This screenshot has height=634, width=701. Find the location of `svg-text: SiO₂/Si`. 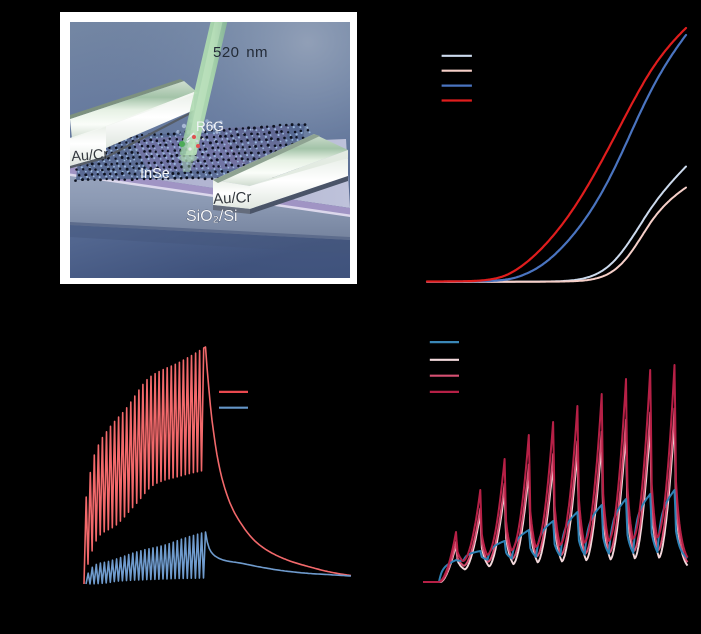

svg-text: SiO₂/Si is located at coordinates (212, 216).